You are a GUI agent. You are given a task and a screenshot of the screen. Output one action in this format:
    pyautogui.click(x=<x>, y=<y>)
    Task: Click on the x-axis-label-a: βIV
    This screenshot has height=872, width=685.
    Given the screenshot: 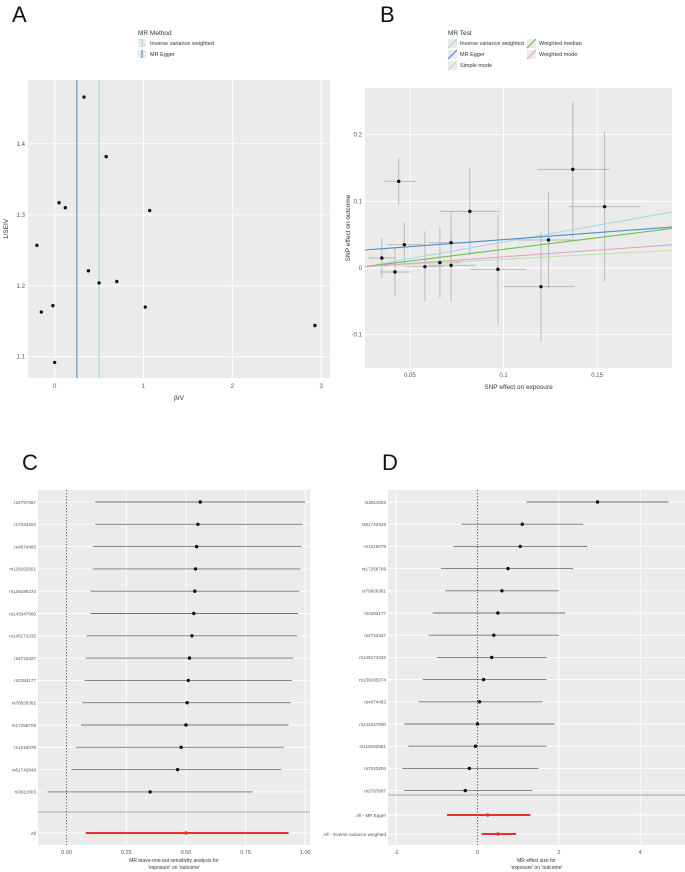 What is the action you would take?
    pyautogui.click(x=179, y=398)
    